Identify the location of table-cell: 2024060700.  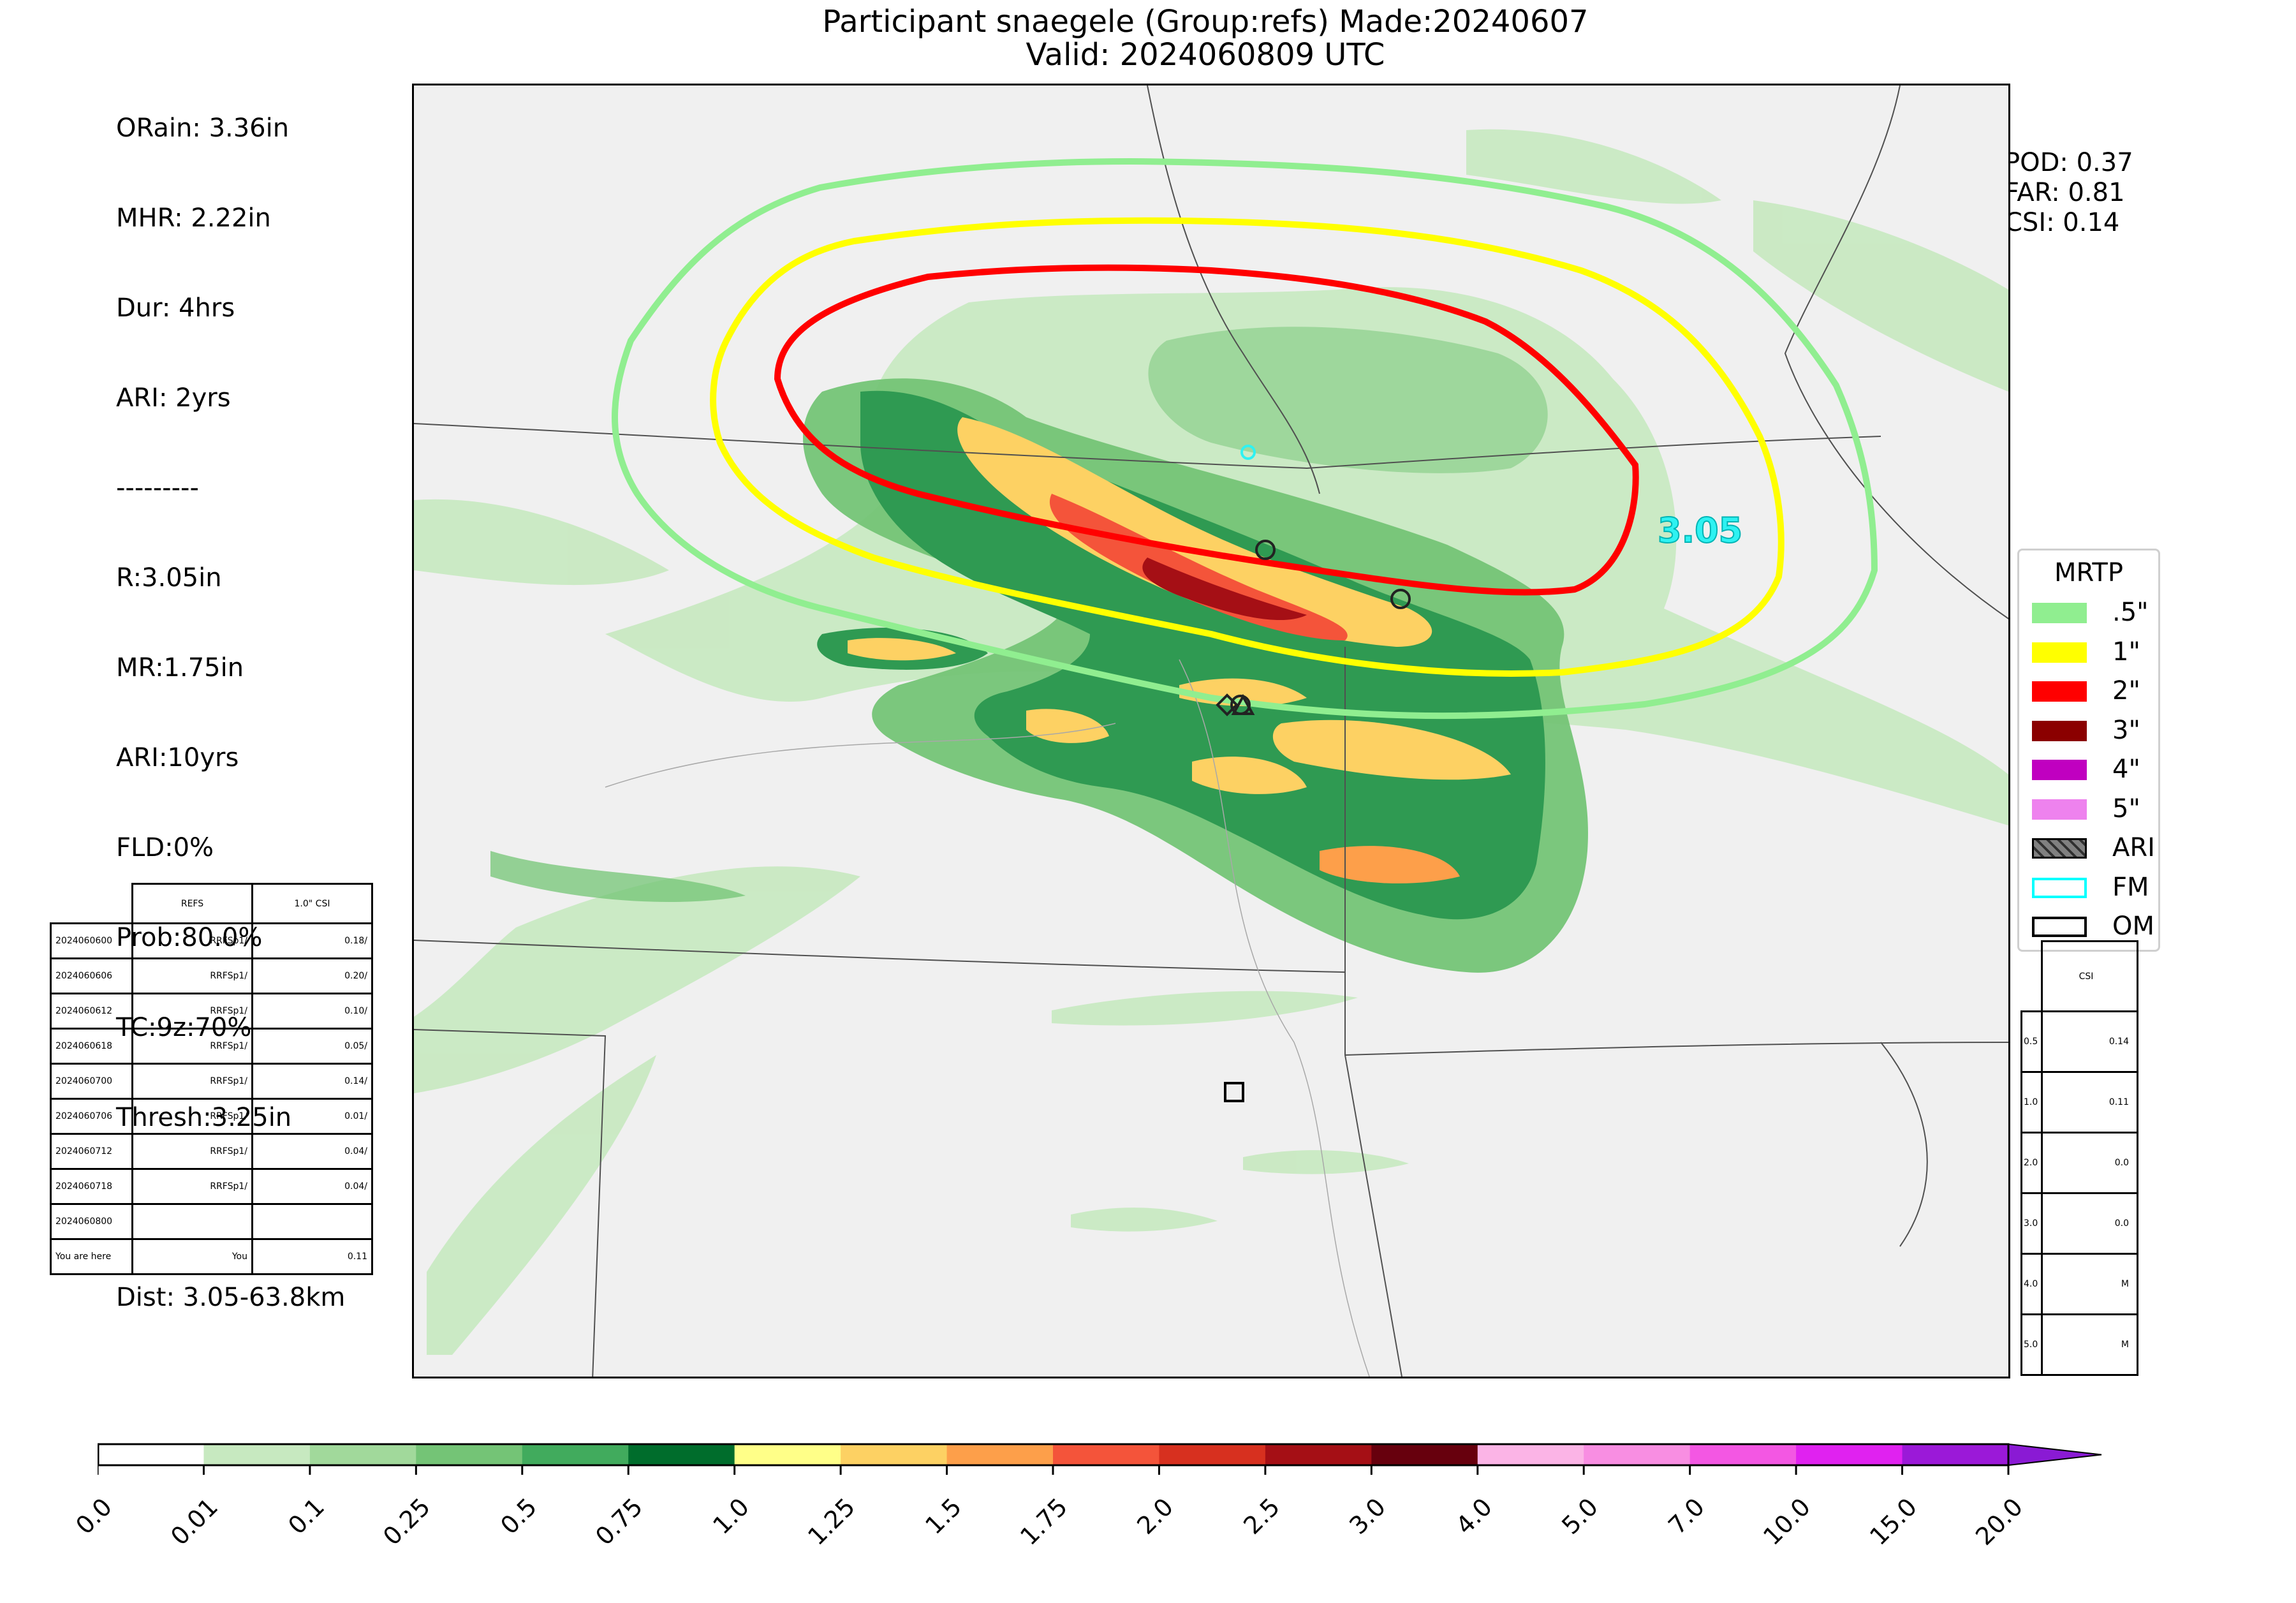
(91, 1081).